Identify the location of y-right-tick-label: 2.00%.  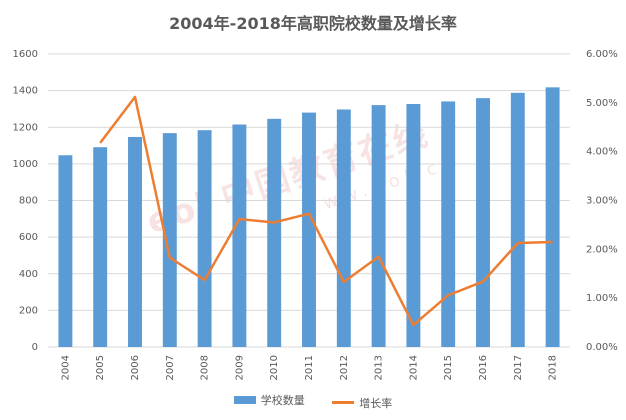
(602, 249).